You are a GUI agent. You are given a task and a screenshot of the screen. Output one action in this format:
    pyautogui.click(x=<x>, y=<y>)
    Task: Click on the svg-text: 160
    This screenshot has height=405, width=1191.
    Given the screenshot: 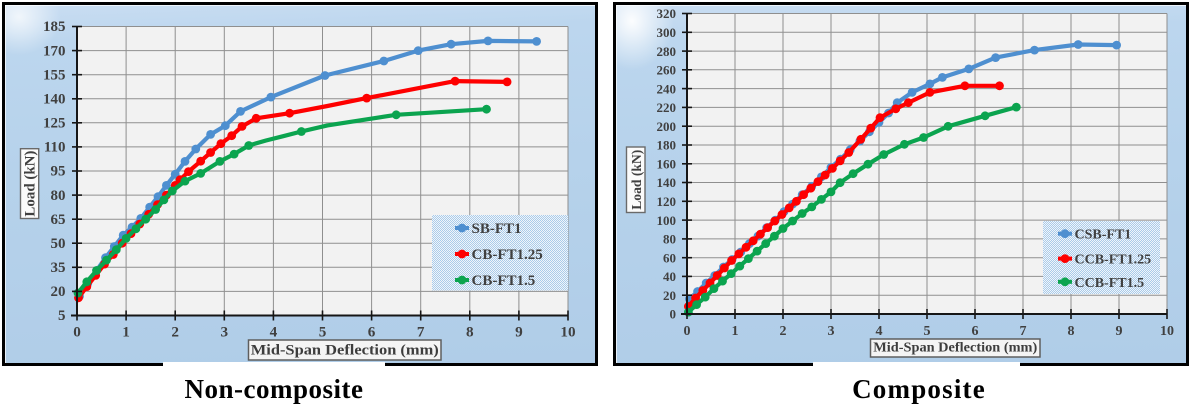 What is the action you would take?
    pyautogui.click(x=666, y=163)
    